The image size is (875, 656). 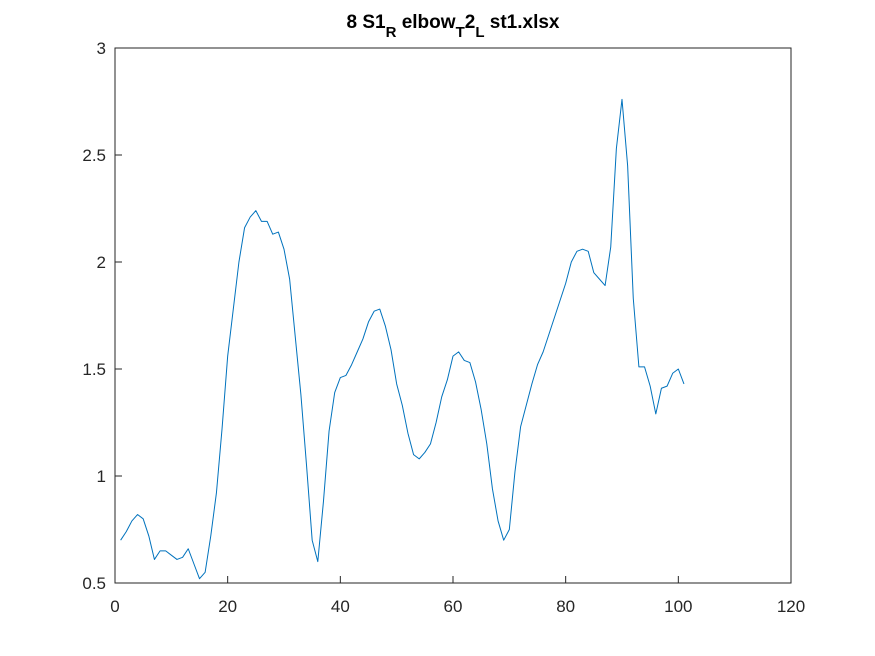 What do you see at coordinates (94, 369) in the screenshot?
I see `y-tick-label: 1.5` at bounding box center [94, 369].